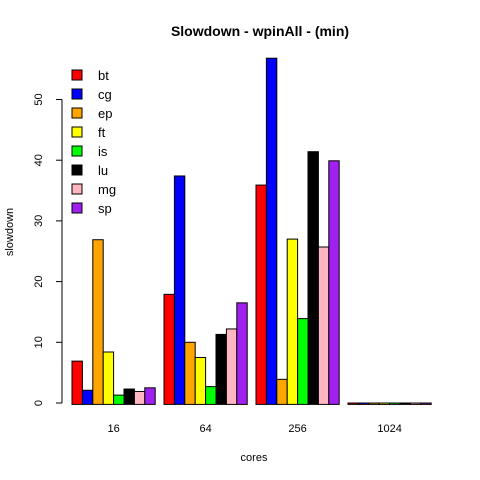 This screenshot has height=480, width=480. What do you see at coordinates (103, 151) in the screenshot?
I see `legend-label-is: is` at bounding box center [103, 151].